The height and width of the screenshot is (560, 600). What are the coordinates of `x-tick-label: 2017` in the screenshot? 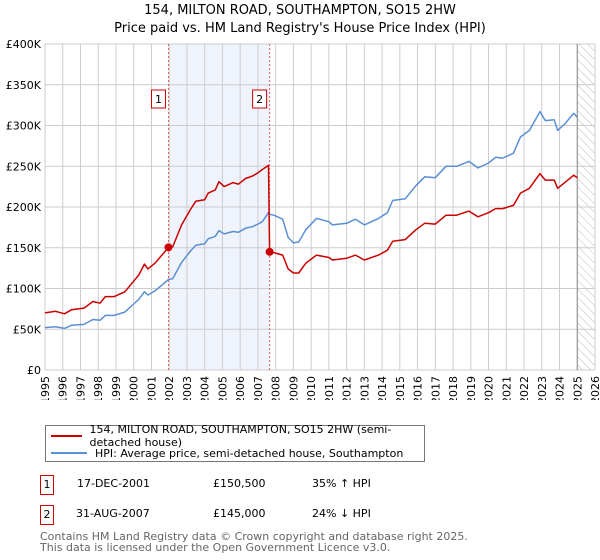 It's located at (435, 388).